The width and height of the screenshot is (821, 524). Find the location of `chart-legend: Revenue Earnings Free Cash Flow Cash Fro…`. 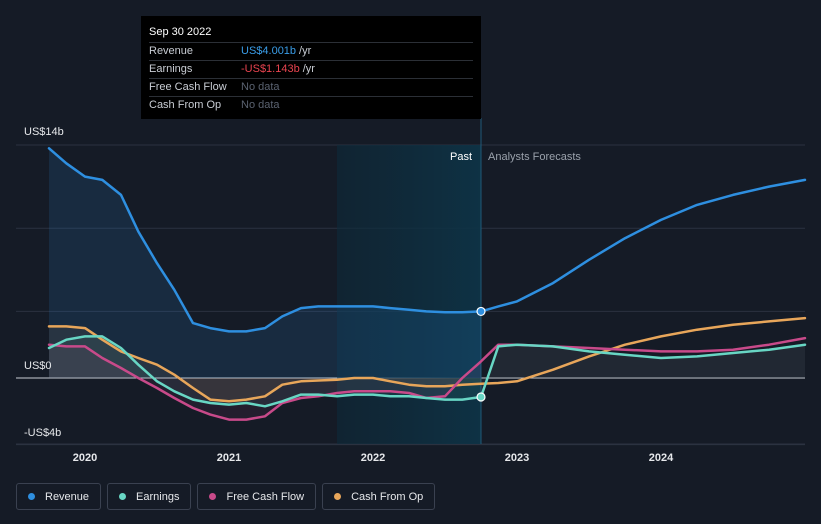

chart-legend: Revenue Earnings Free Cash Flow Cash Fro… is located at coordinates (226, 496).